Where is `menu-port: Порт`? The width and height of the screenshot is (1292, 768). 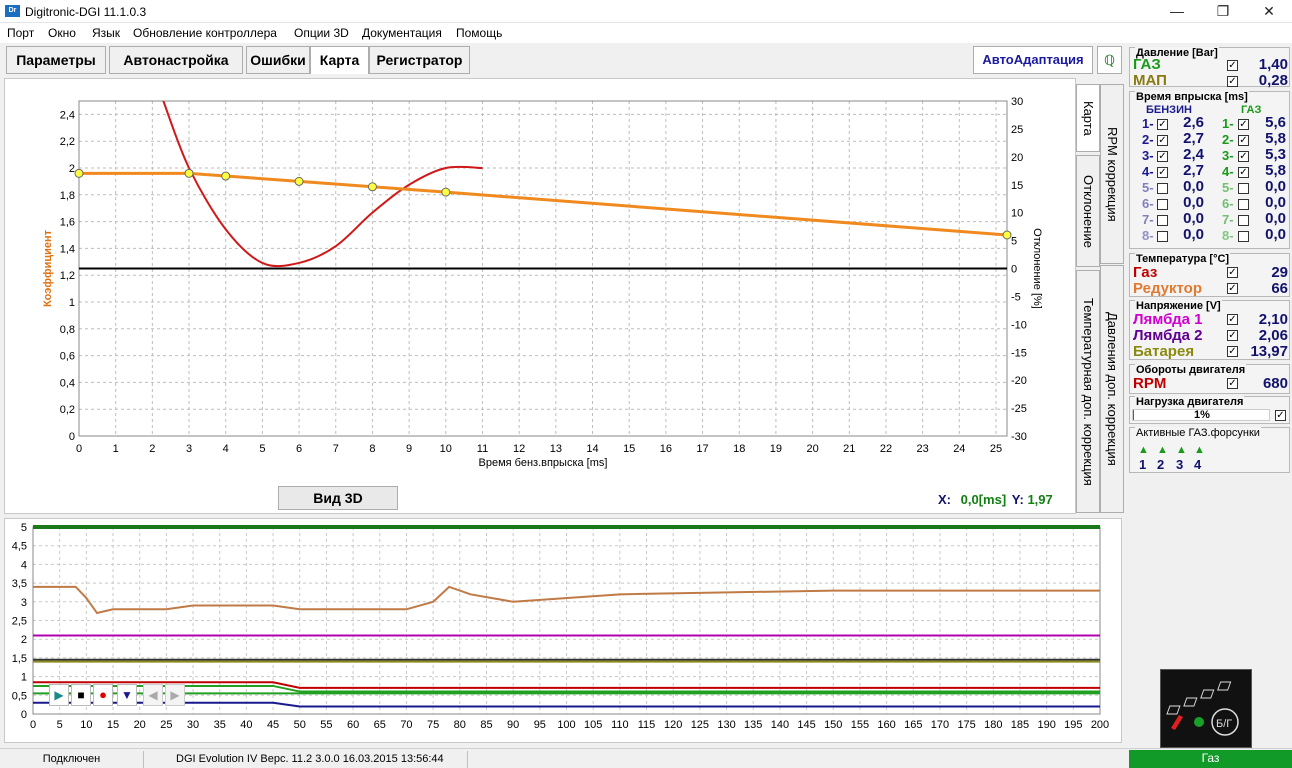 menu-port: Порт is located at coordinates (21, 33).